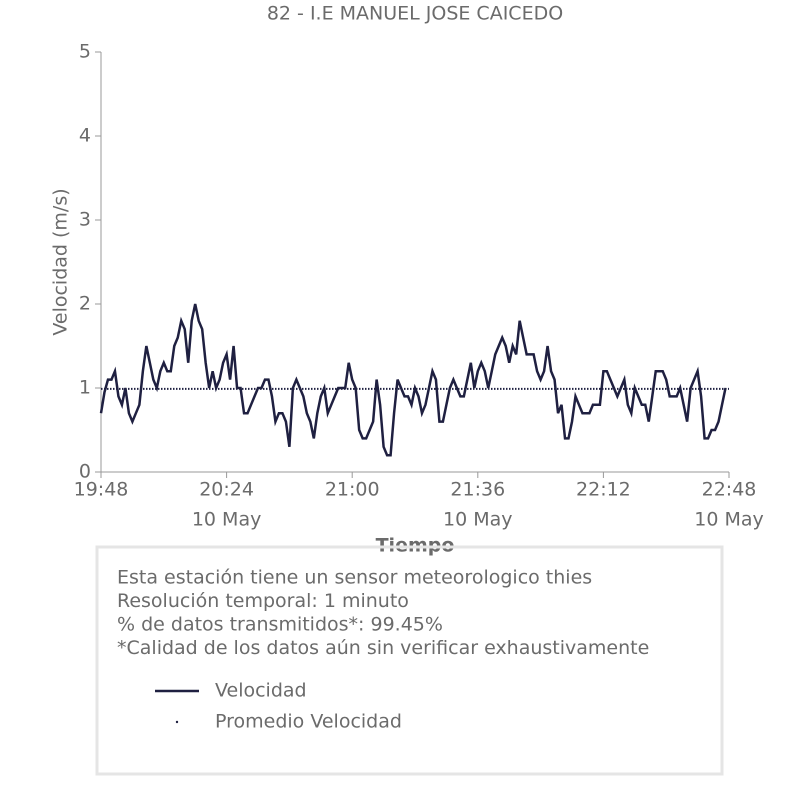  What do you see at coordinates (263, 601) in the screenshot?
I see `note-line: Resolución temporal: 1 minuto` at bounding box center [263, 601].